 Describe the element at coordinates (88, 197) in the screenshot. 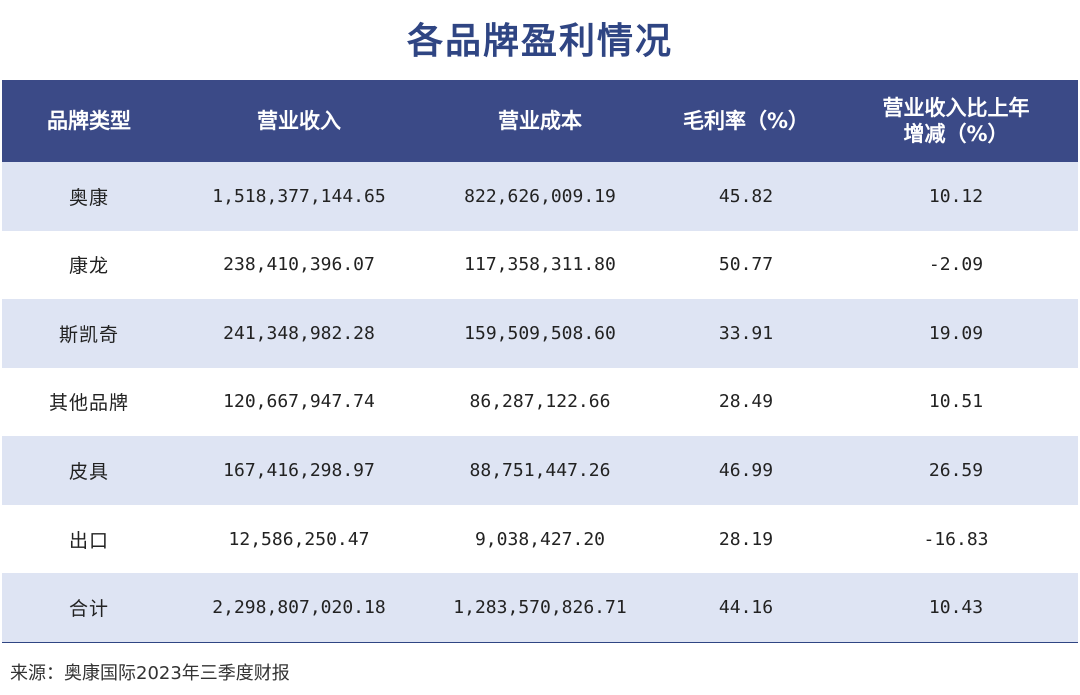

I see `cell-brand: 奥康` at that location.